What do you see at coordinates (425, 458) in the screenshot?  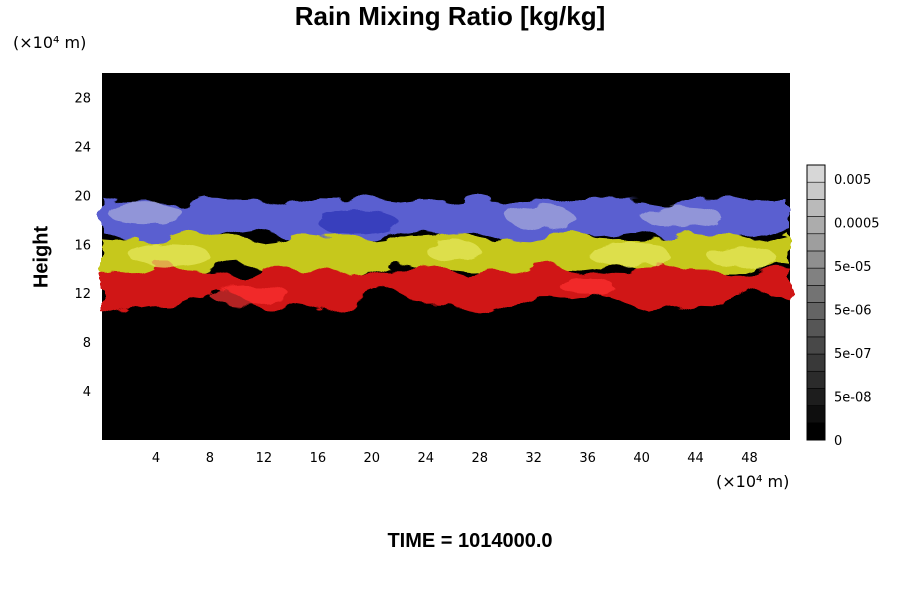 I see `x-tick-label: 24` at bounding box center [425, 458].